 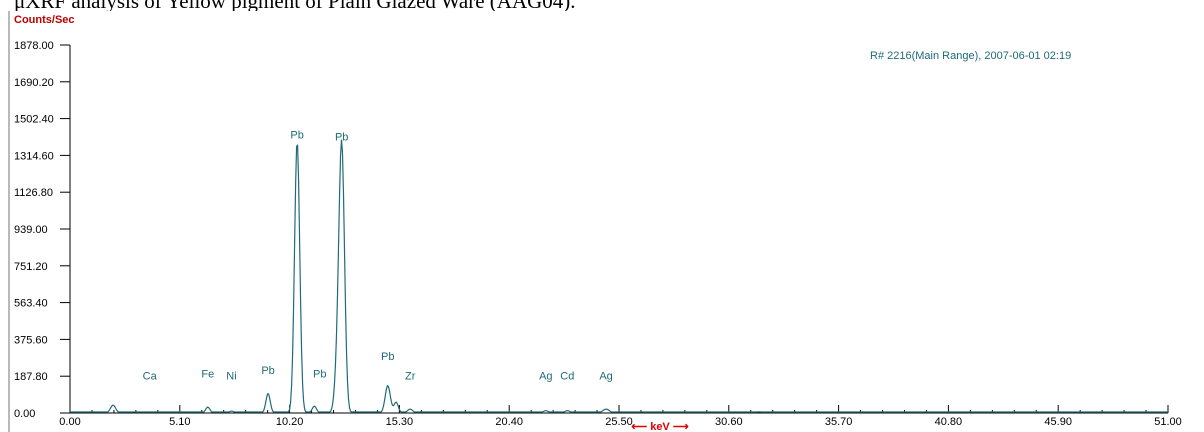 I want to click on y-tick-label: 939.00, so click(x=31, y=230).